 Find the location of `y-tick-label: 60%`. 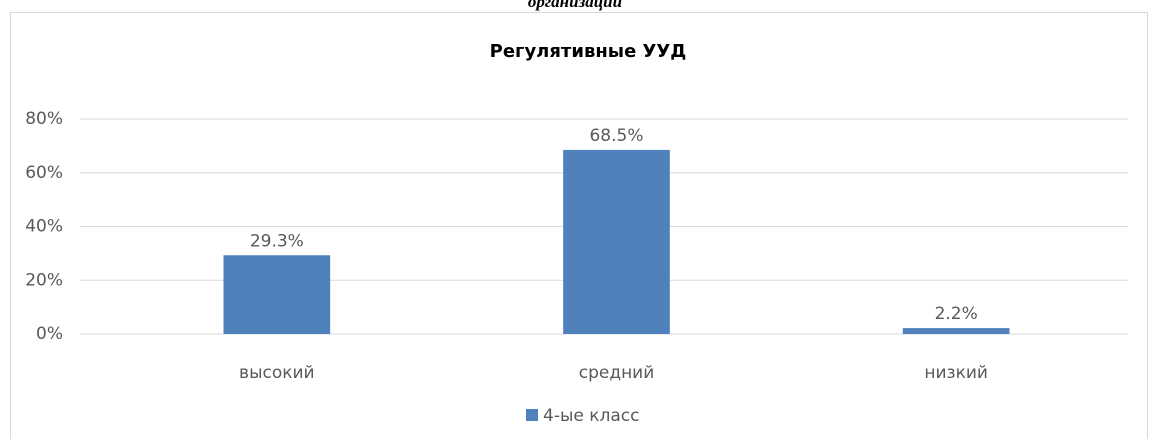

y-tick-label: 60% is located at coordinates (44, 173).